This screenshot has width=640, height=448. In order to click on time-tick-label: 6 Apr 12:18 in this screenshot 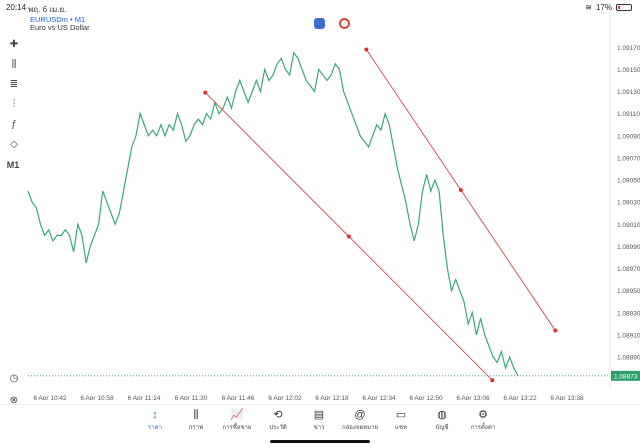, I will do `click(332, 397)`.